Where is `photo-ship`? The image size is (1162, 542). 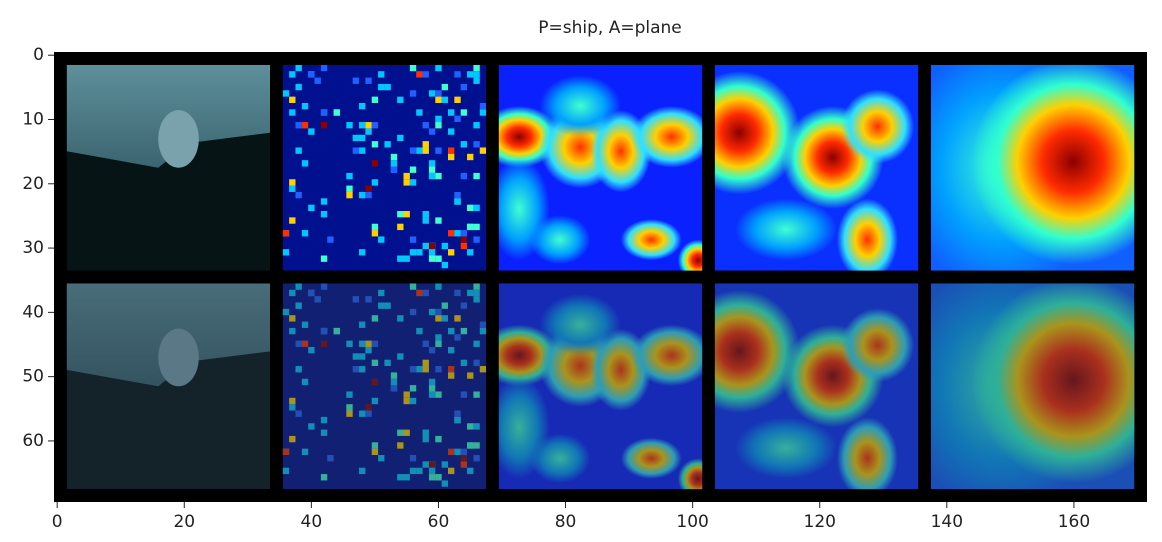 photo-ship is located at coordinates (178, 139).